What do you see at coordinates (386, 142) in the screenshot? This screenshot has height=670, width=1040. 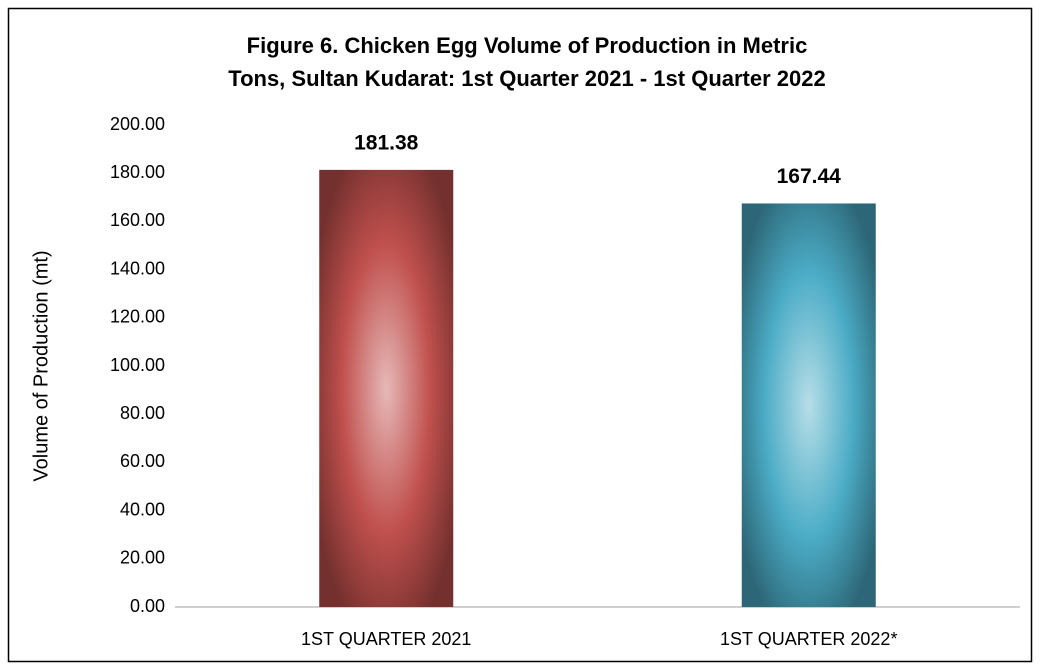 I see `data-label: 181.38` at bounding box center [386, 142].